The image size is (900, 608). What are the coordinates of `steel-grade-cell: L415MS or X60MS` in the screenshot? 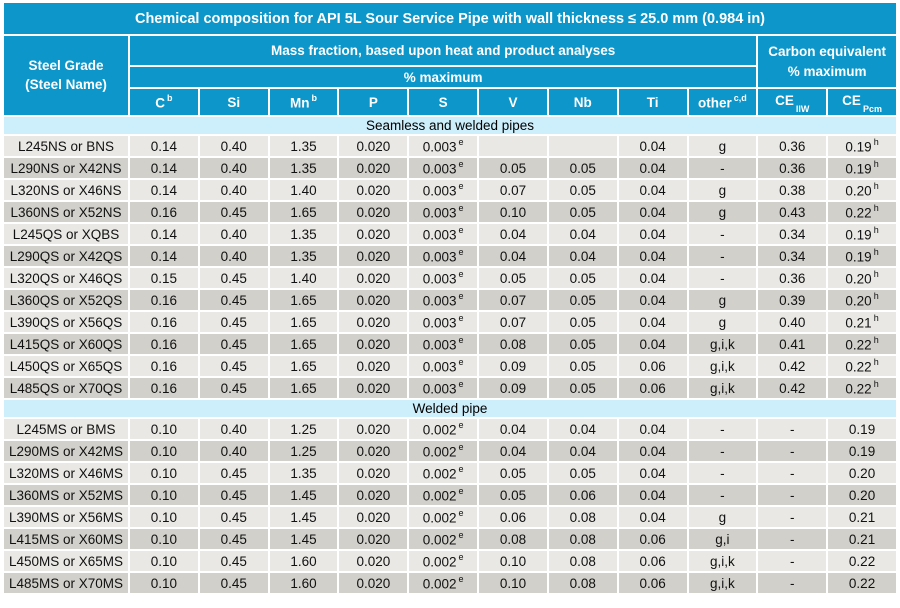 It's located at (66, 539).